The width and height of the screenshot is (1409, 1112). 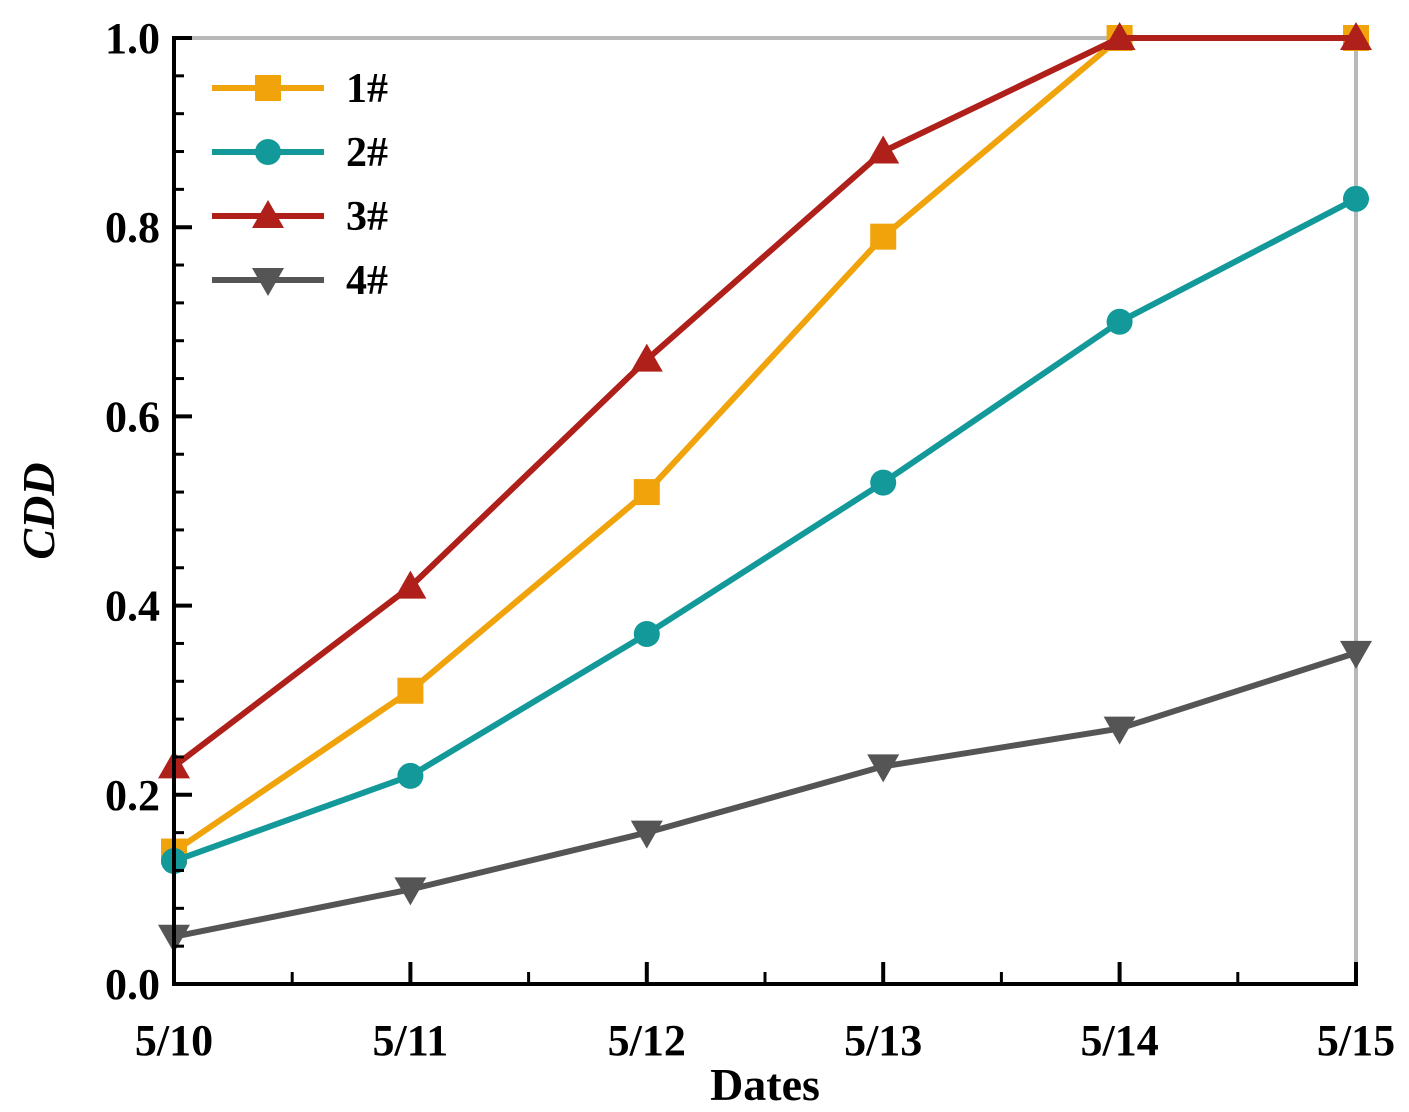 What do you see at coordinates (765, 1084) in the screenshot?
I see `x-axis-title: Dates` at bounding box center [765, 1084].